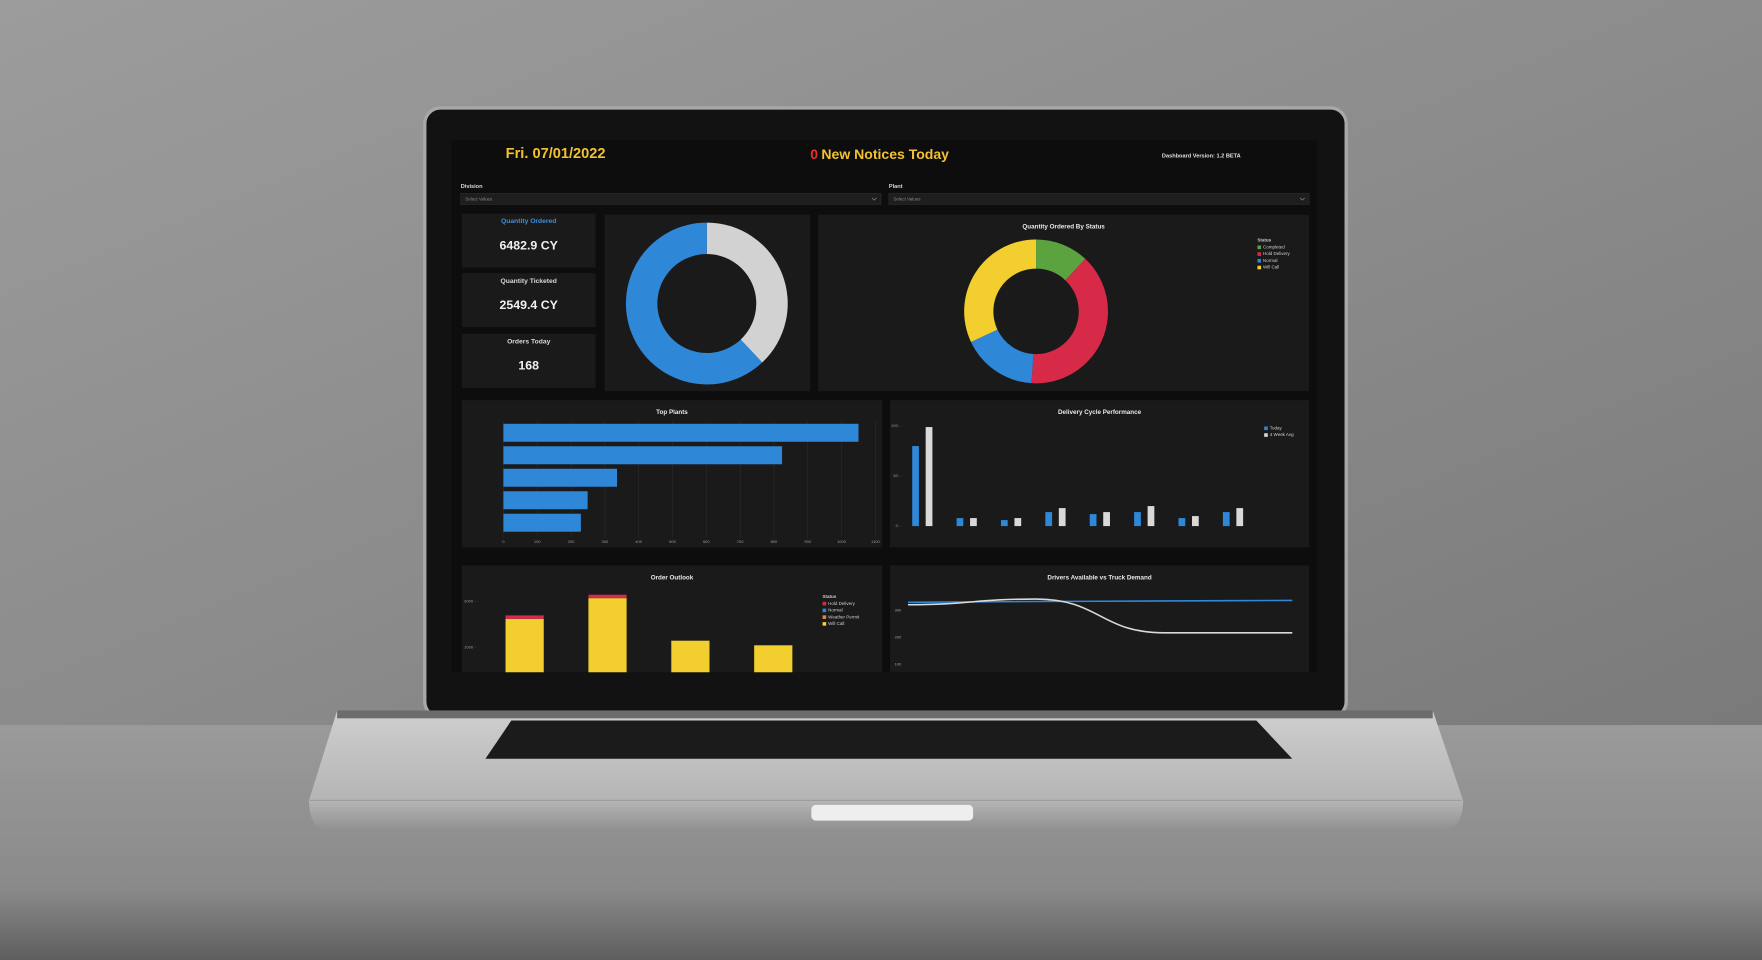 This screenshot has height=960, width=1762. I want to click on x-tick-label: 0, so click(503, 541).